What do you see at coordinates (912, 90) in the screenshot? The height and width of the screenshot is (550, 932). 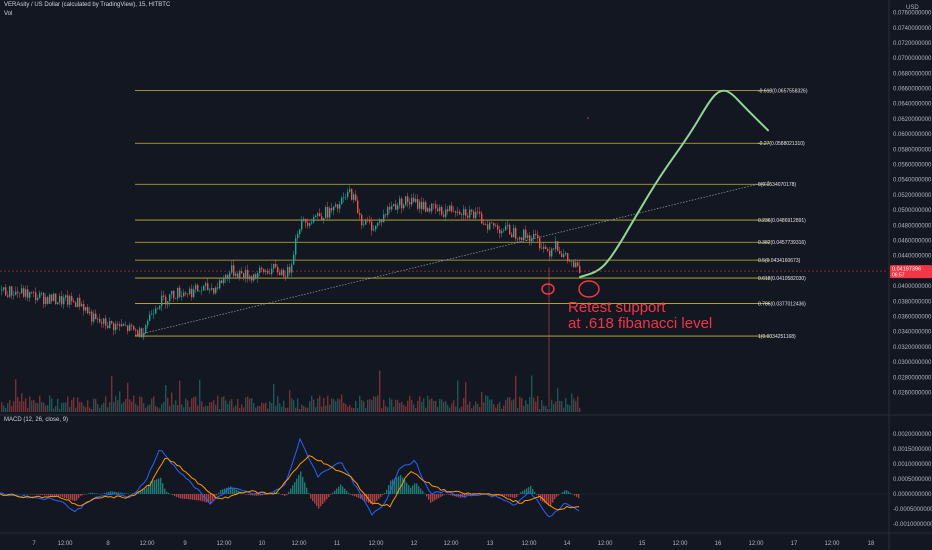 I see `price-axis-tick: 0.0660000000` at bounding box center [912, 90].